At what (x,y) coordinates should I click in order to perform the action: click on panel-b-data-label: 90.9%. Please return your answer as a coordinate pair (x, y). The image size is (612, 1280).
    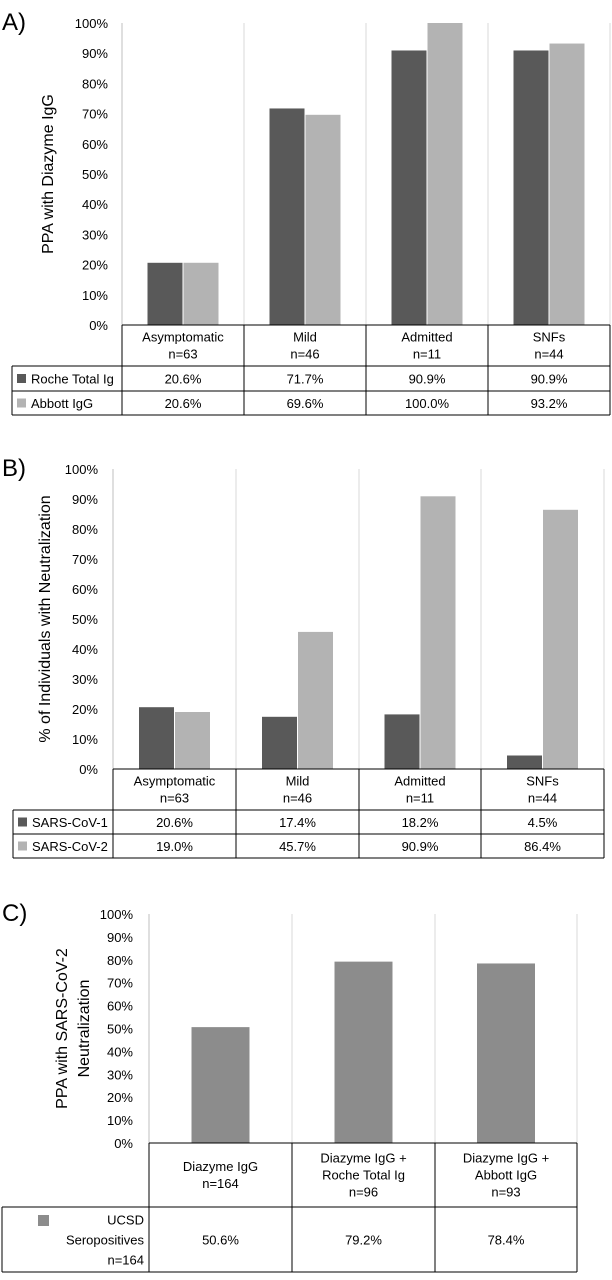
    Looking at the image, I should click on (420, 846).